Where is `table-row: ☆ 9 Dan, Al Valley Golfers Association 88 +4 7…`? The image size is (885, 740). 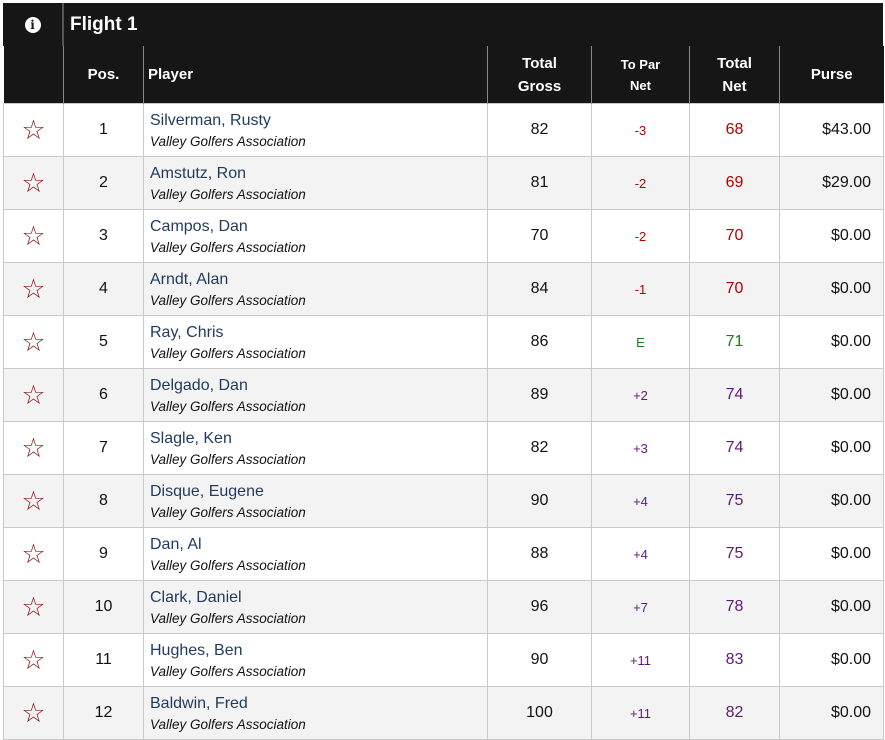 table-row: ☆ 9 Dan, Al Valley Golfers Association 88 +4 7… is located at coordinates (443, 554).